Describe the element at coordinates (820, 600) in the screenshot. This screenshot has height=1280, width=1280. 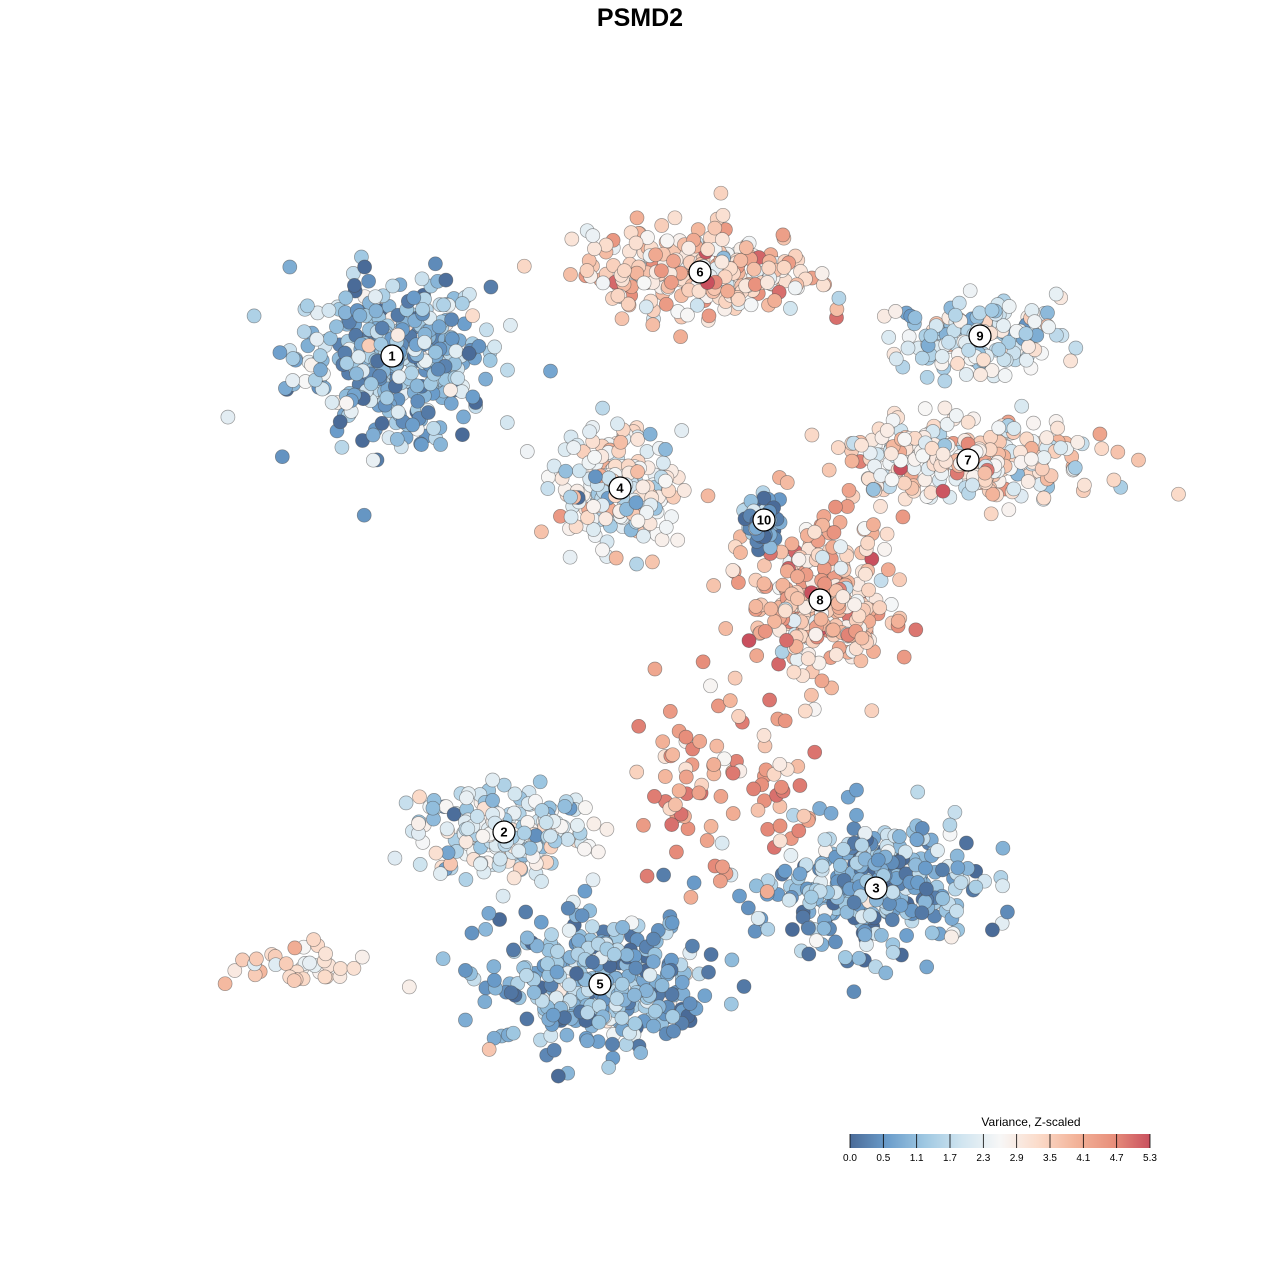
I see `cluster-label-8: 8` at that location.